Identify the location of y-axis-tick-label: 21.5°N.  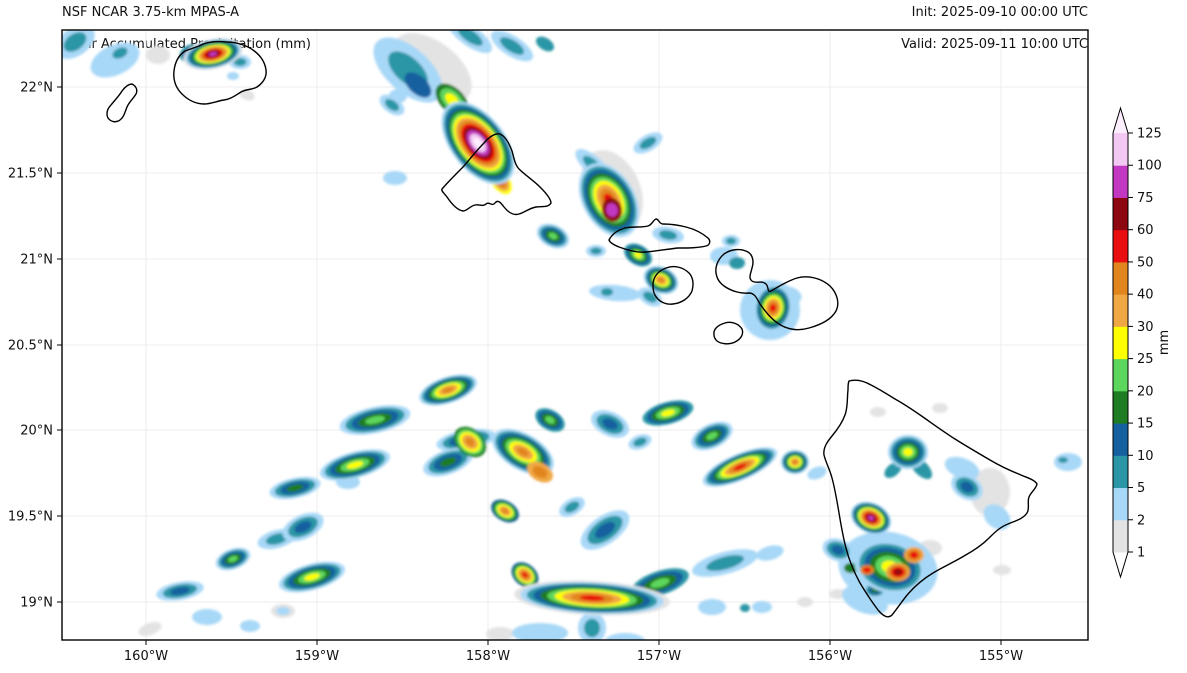
(30, 174).